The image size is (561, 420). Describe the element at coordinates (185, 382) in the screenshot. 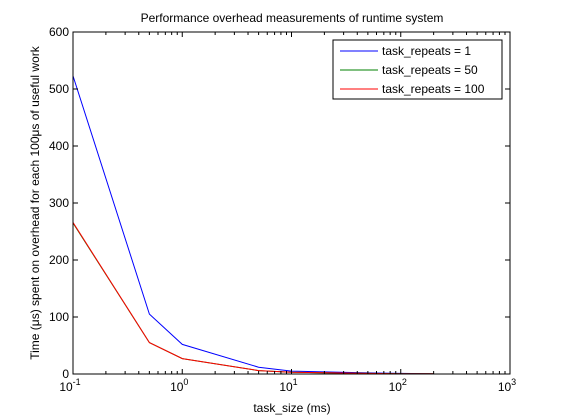

I see `x-tick-exponent: 0` at that location.